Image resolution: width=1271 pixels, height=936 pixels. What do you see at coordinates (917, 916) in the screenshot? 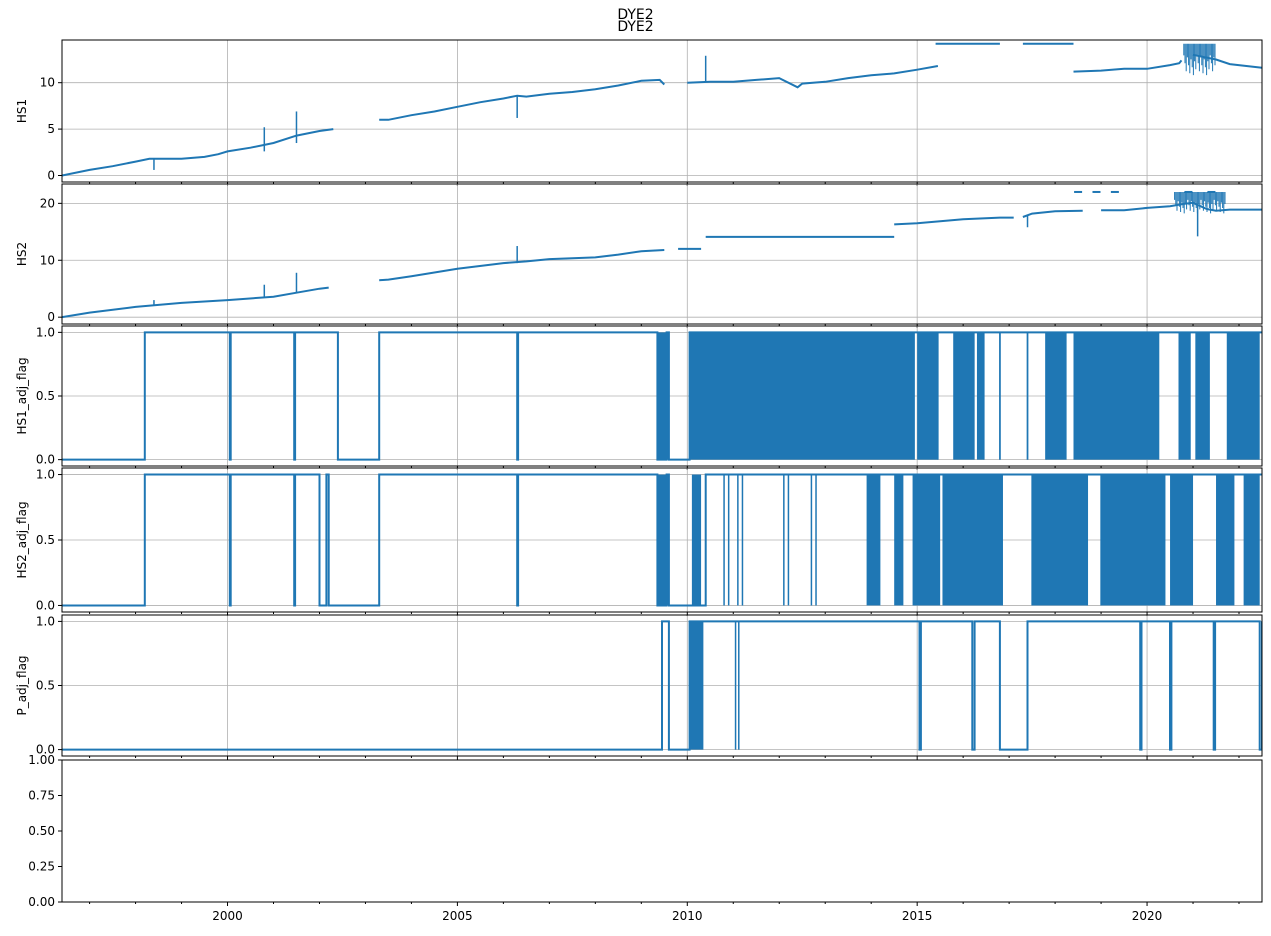
I see `x-tick-label: 2015` at bounding box center [917, 916].